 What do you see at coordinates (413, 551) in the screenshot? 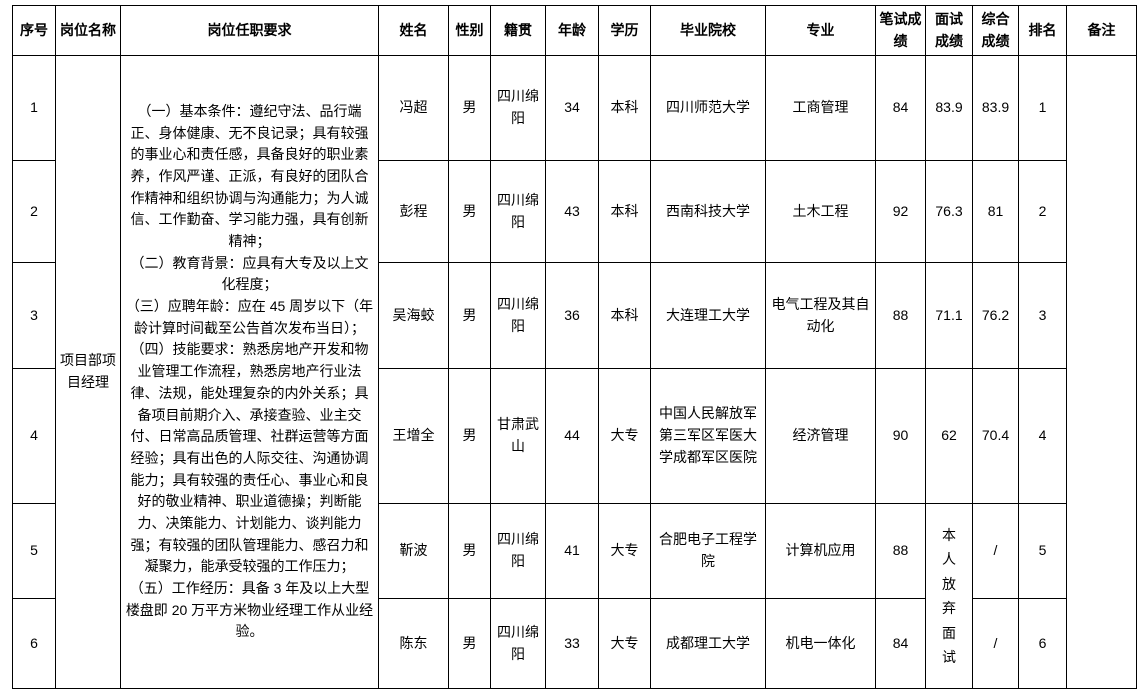
I see `name-cell: 靳波` at bounding box center [413, 551].